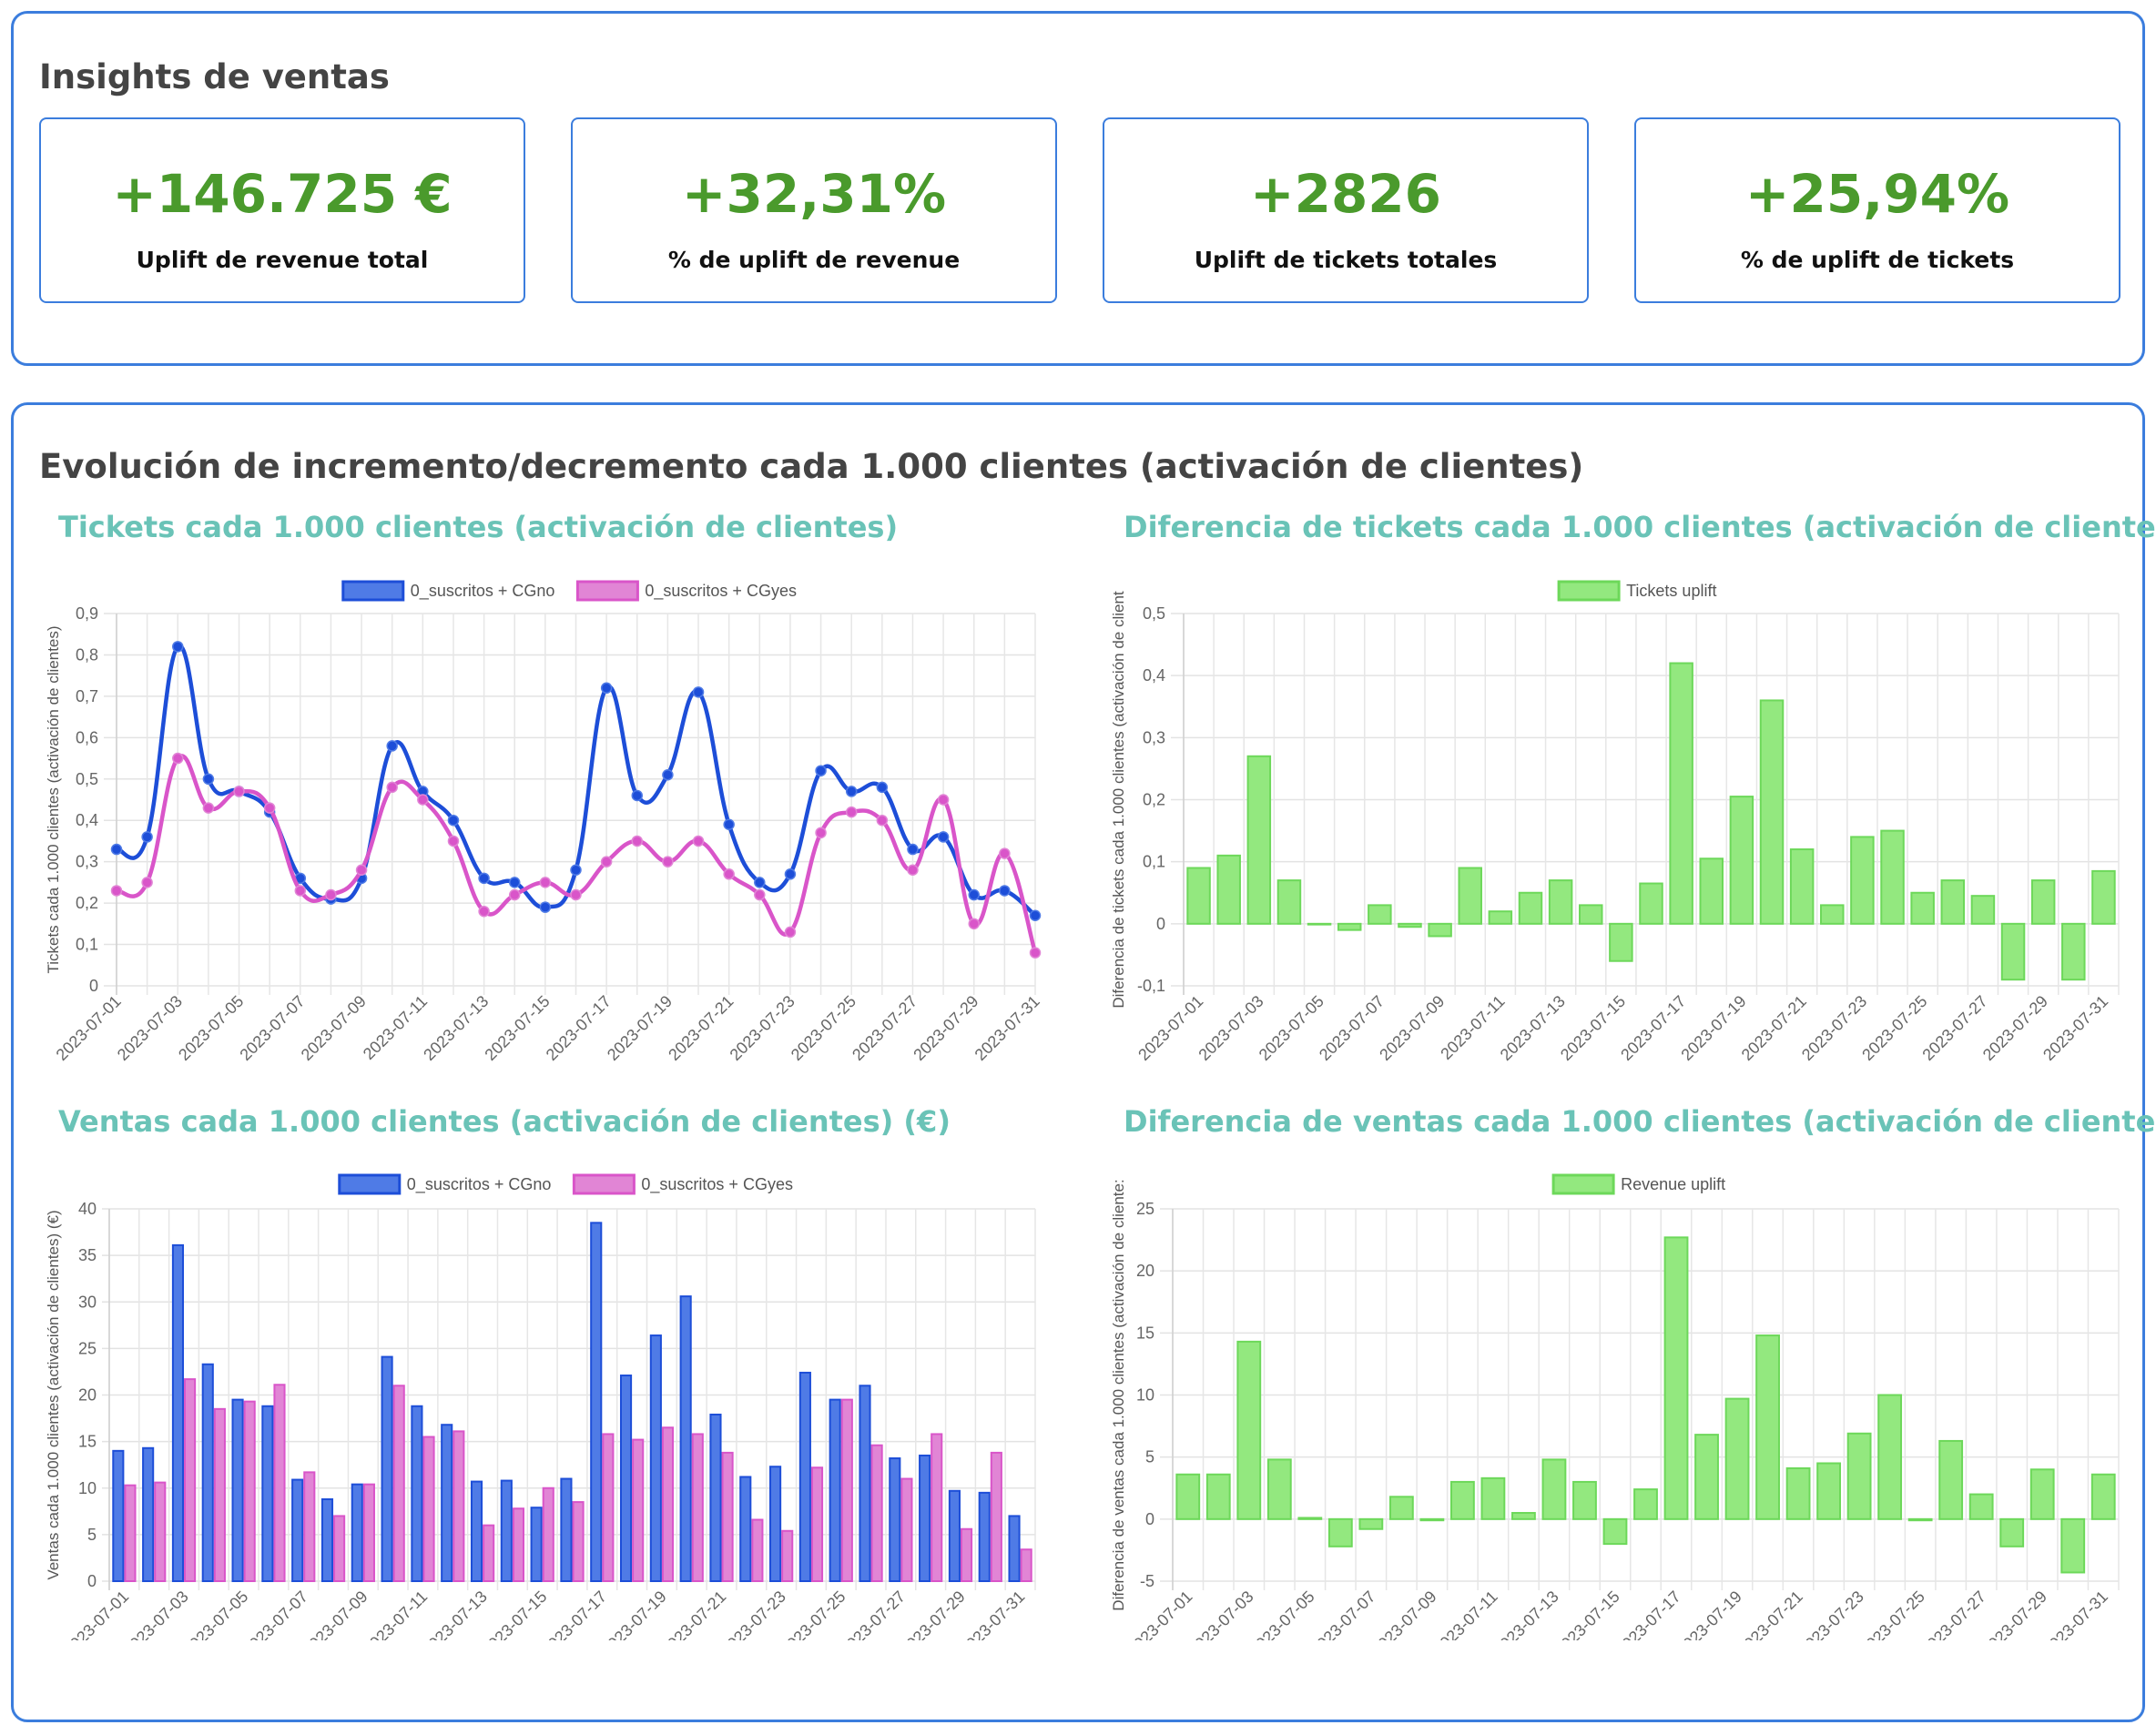 The width and height of the screenshot is (2156, 1735). I want to click on y-tick-label: 0,1, so click(1154, 862).